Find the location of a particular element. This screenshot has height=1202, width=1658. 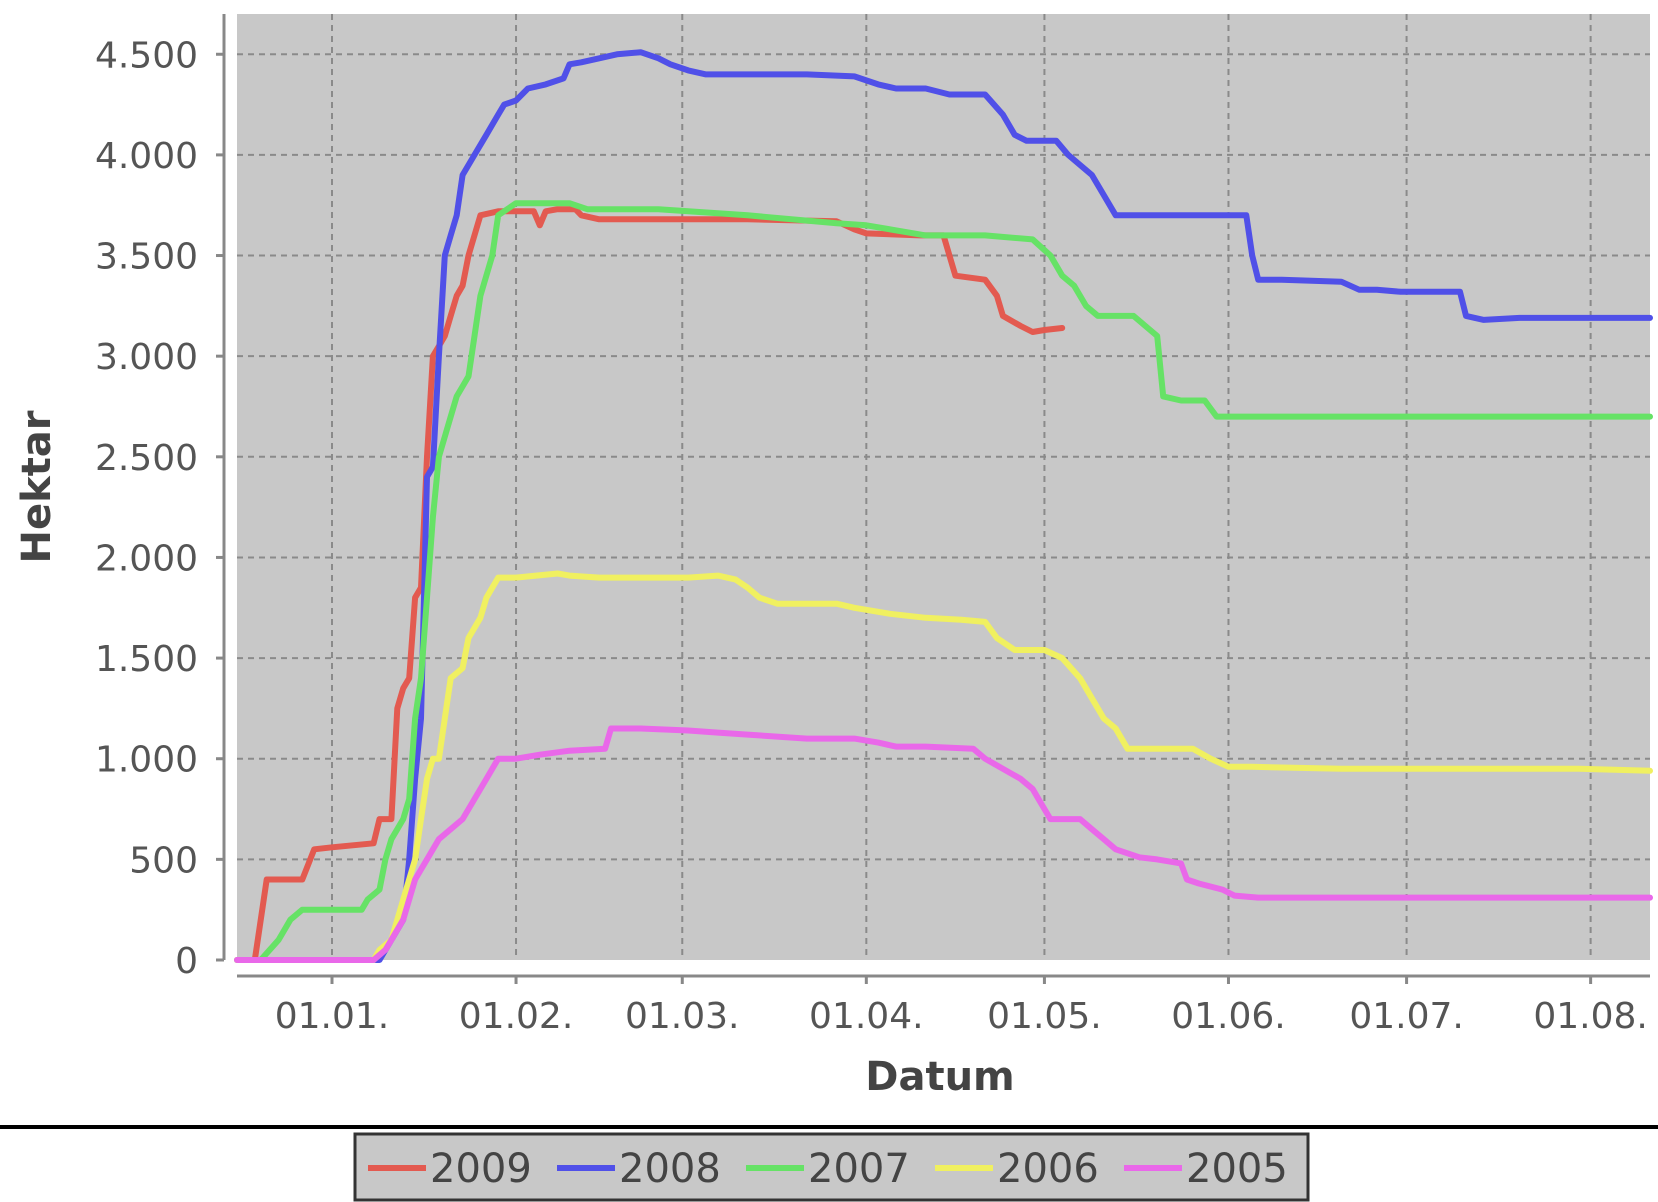

legend: 2009 2008 2007 2006 2005 is located at coordinates (831, 1167).